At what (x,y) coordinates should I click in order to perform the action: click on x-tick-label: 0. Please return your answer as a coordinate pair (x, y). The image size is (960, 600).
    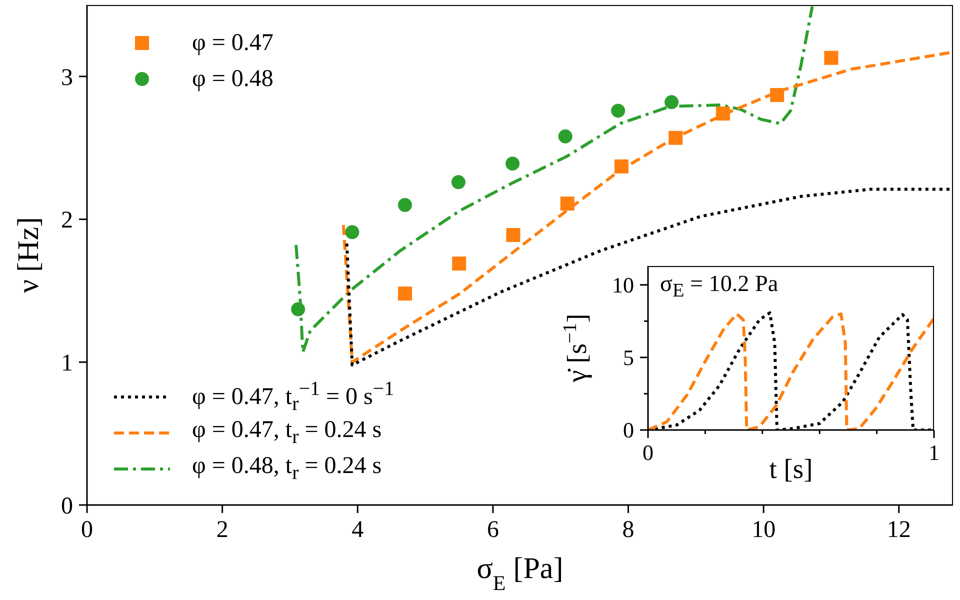
    Looking at the image, I should click on (87, 530).